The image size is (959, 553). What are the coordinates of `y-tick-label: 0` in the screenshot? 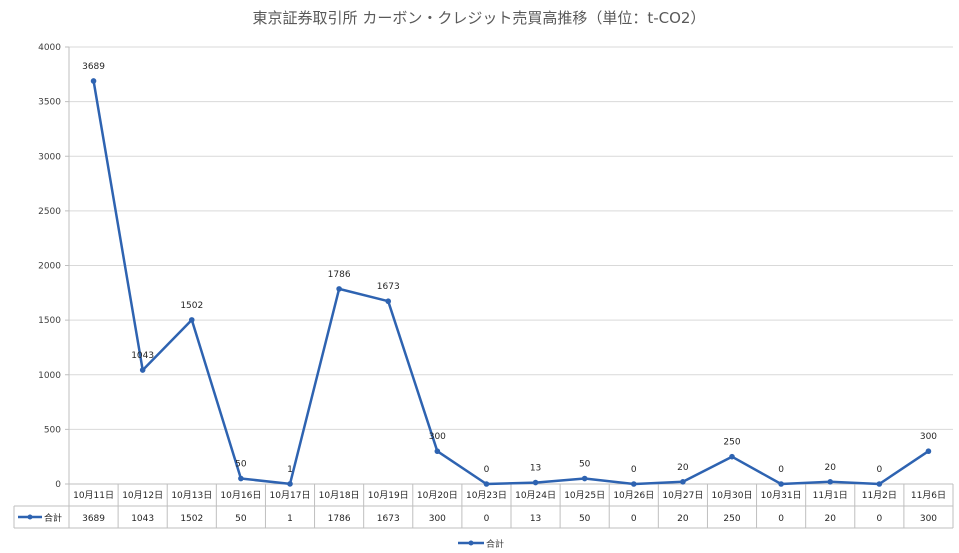 It's located at (58, 485).